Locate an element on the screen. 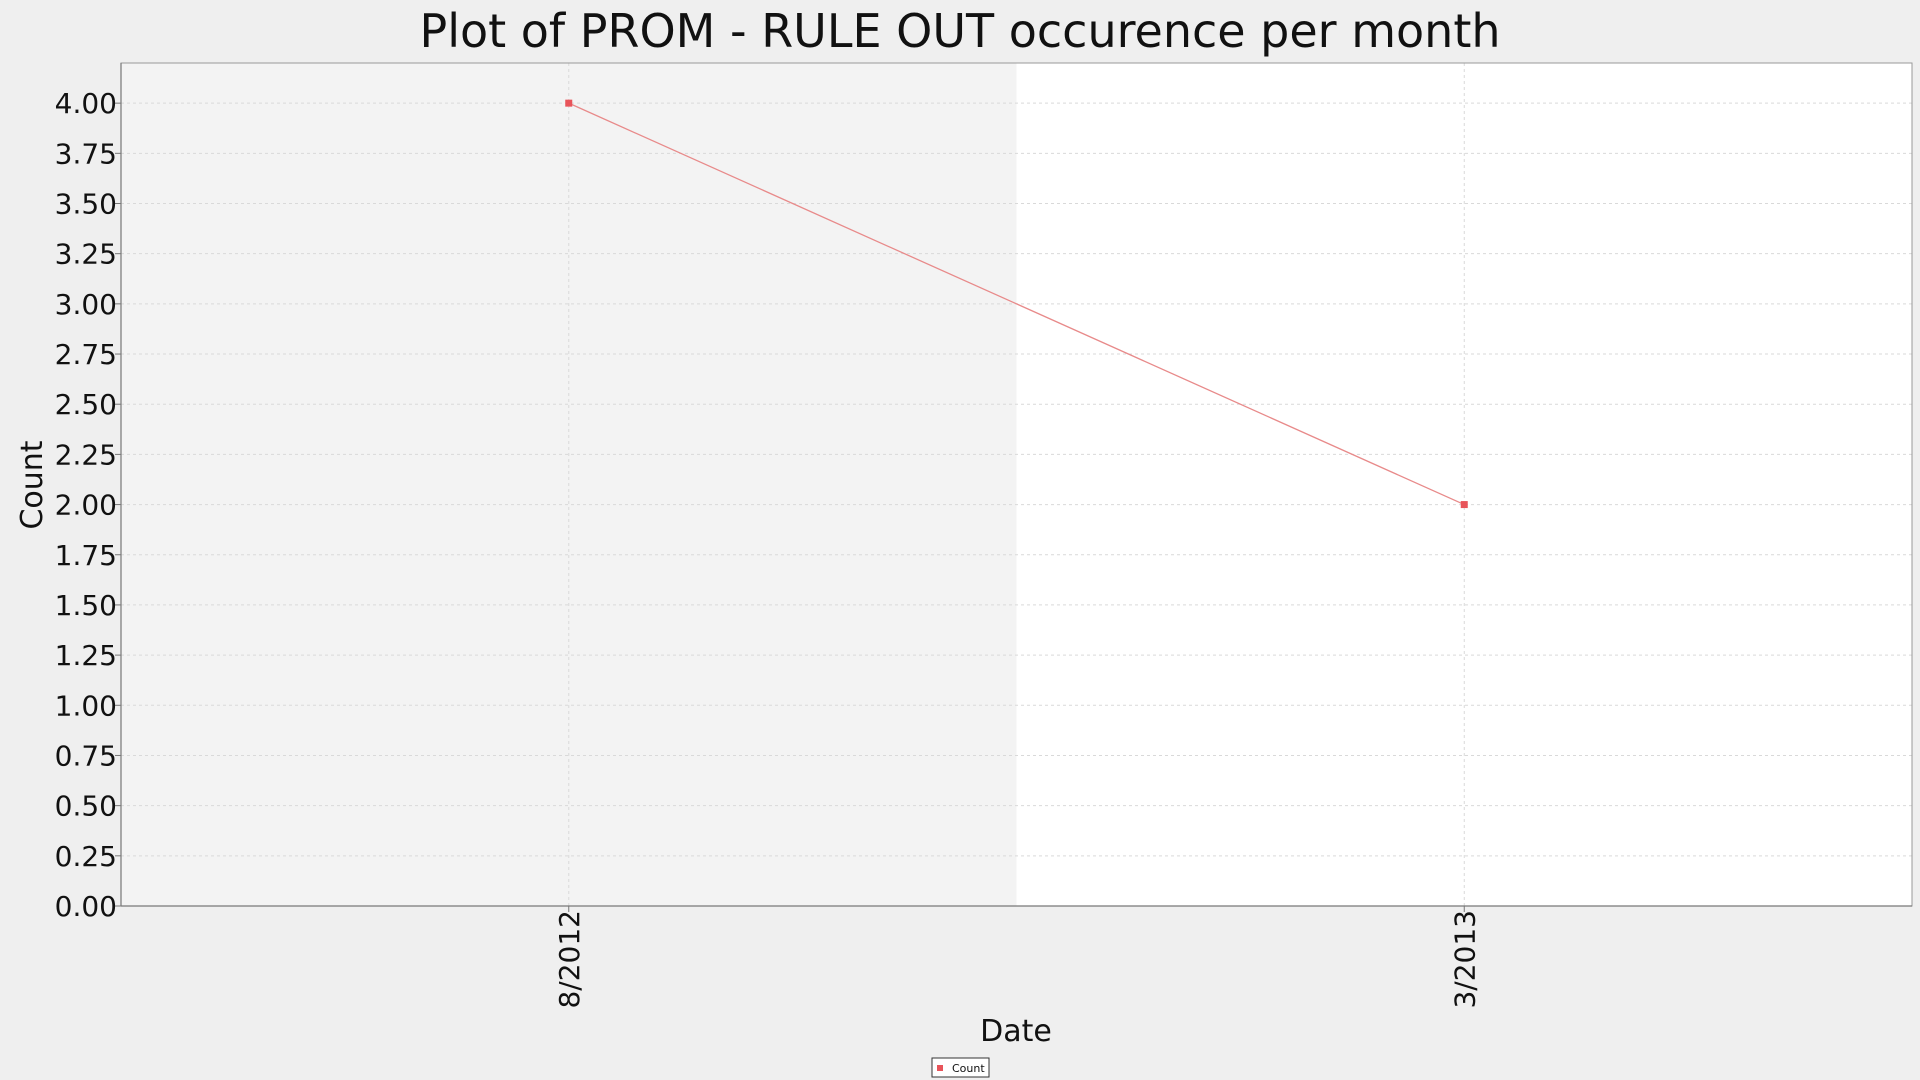 Image resolution: width=1920 pixels, height=1080 pixels. legend: Count is located at coordinates (960, 1067).